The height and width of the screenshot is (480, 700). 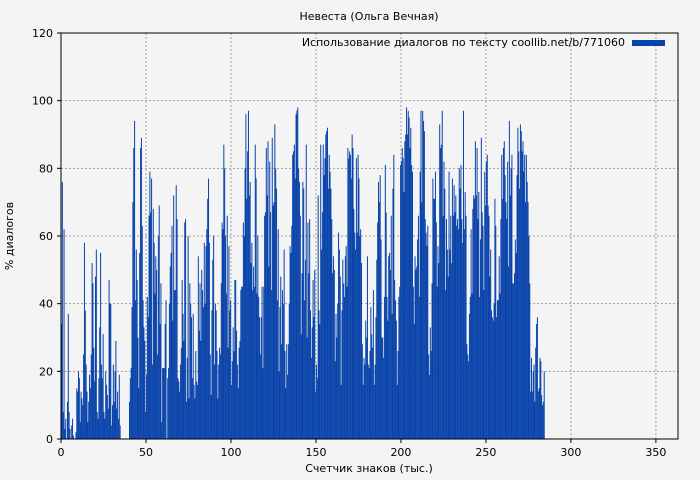 I want to click on y-axis-label: % диалогов, so click(x=9, y=236).